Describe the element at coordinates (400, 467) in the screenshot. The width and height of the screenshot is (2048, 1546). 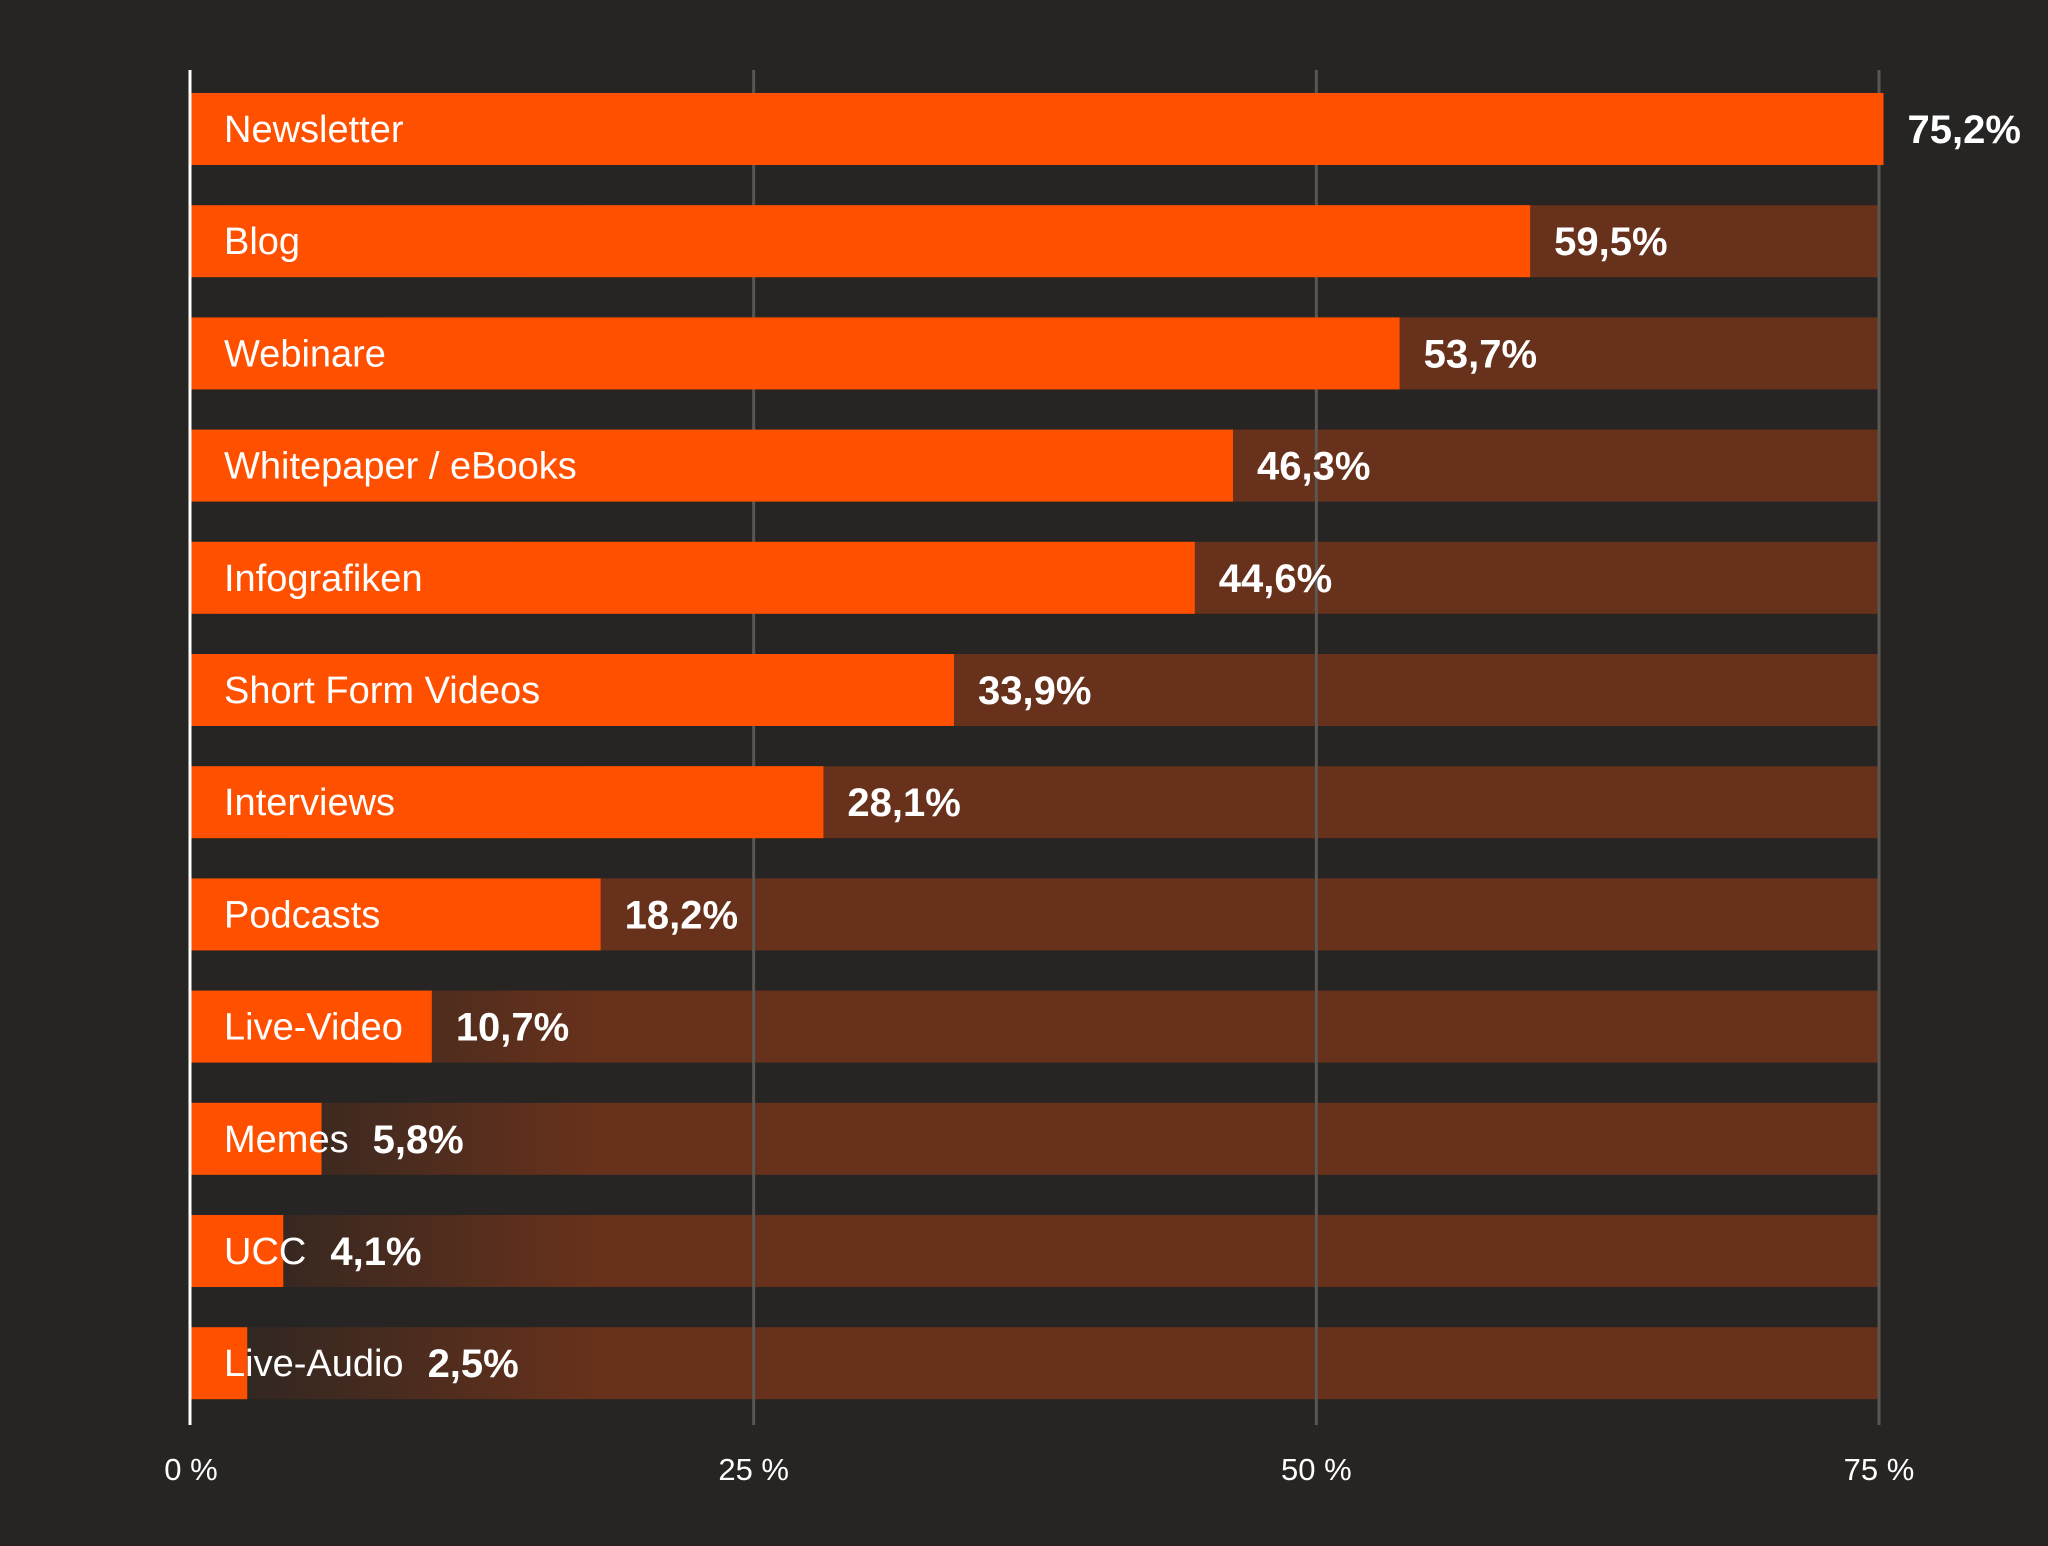
I see `category-label: Whitepaper / eBooks` at that location.